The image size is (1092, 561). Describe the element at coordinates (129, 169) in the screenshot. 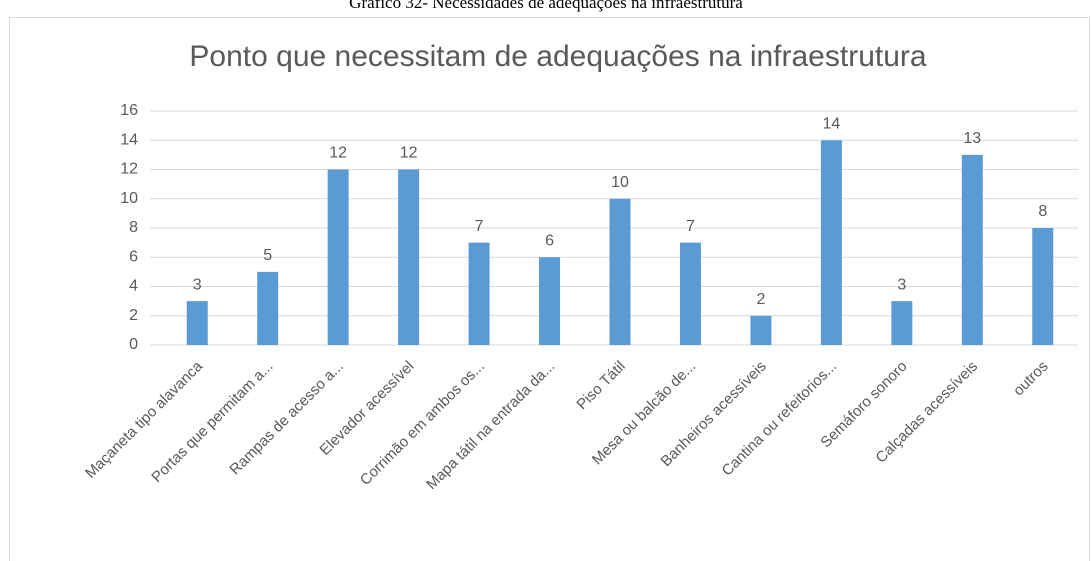

I see `y-tick-label: 12` at that location.